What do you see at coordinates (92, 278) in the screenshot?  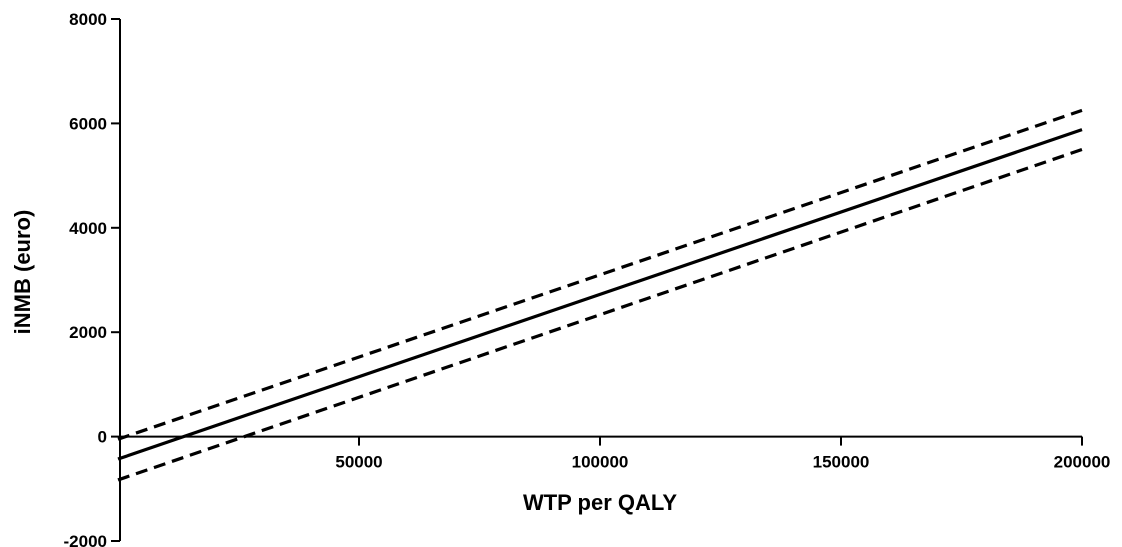 I see `y-axis: -2000 0 2000 4000 6000 8000` at bounding box center [92, 278].